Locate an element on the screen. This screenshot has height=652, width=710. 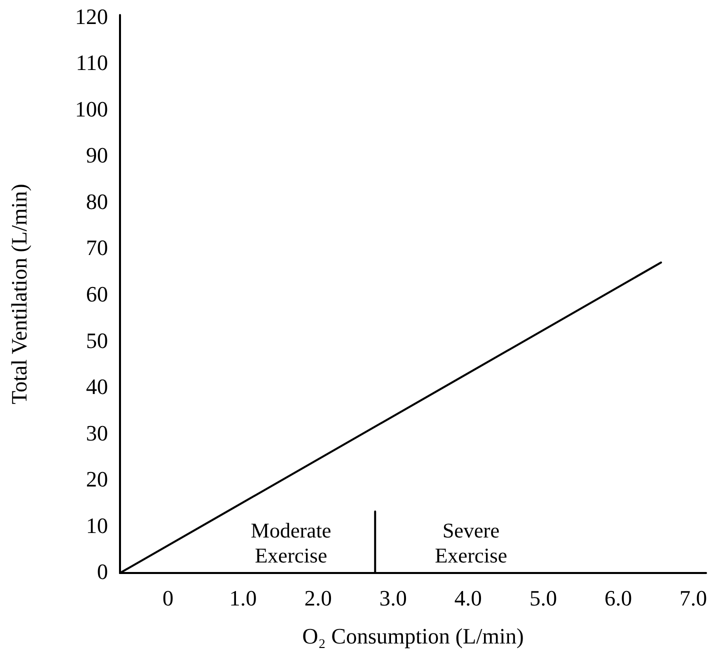
y-tick-label: 40 is located at coordinates (97, 387).